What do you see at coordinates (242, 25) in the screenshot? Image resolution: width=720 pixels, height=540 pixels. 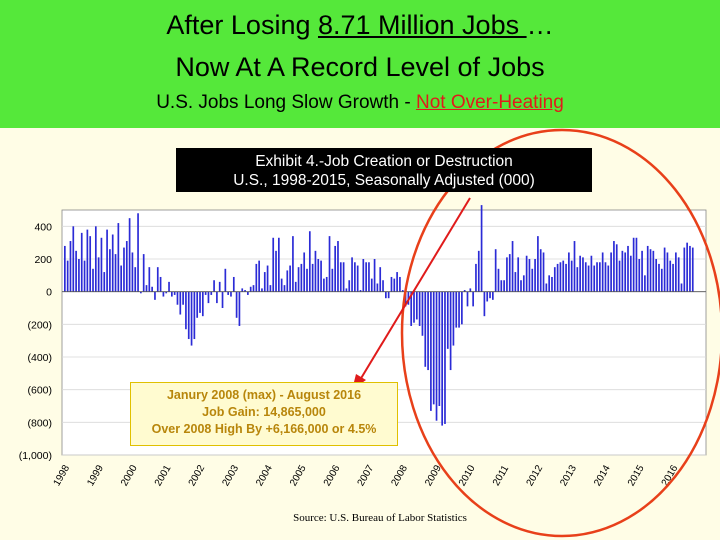 I see `title-line1-pre: After Losing` at bounding box center [242, 25].